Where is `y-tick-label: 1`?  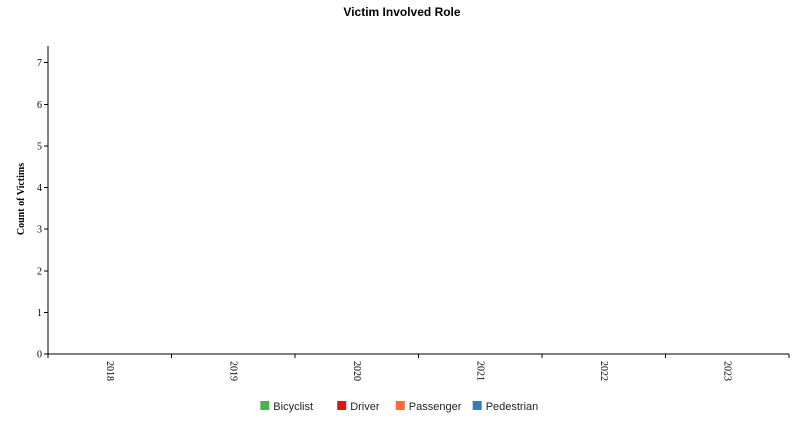 y-tick-label: 1 is located at coordinates (39, 313).